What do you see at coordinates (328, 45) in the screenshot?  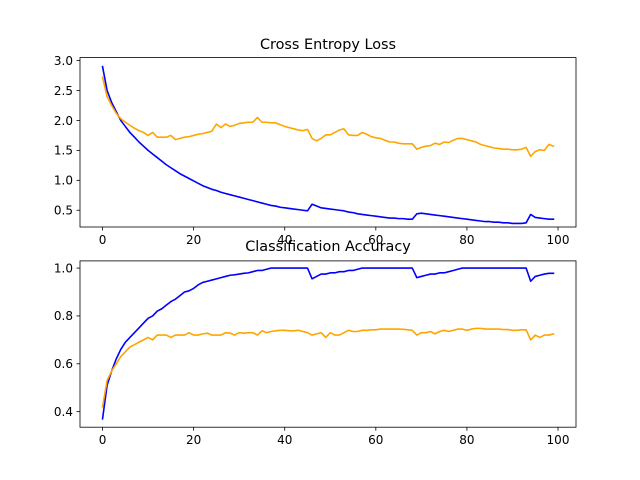 I see `loss-chart-title: Cross Entropy Loss` at bounding box center [328, 45].